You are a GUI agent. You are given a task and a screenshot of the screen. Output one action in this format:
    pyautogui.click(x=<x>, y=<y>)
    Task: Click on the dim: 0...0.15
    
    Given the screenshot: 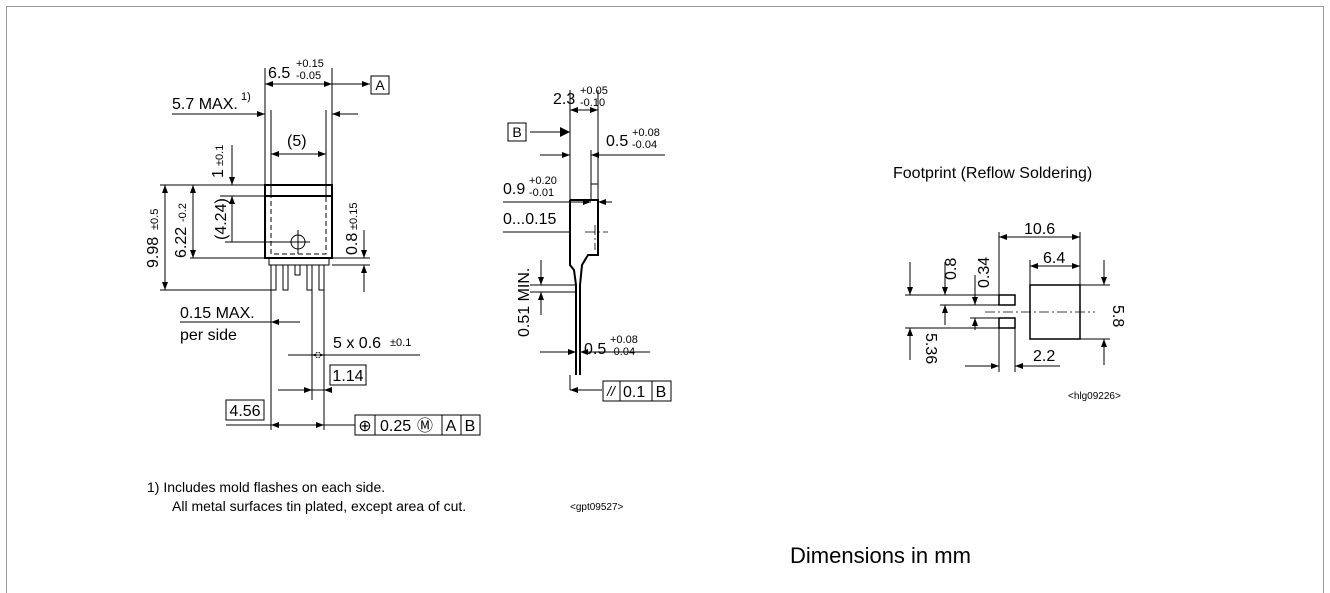 What is the action you would take?
    pyautogui.click(x=529, y=219)
    